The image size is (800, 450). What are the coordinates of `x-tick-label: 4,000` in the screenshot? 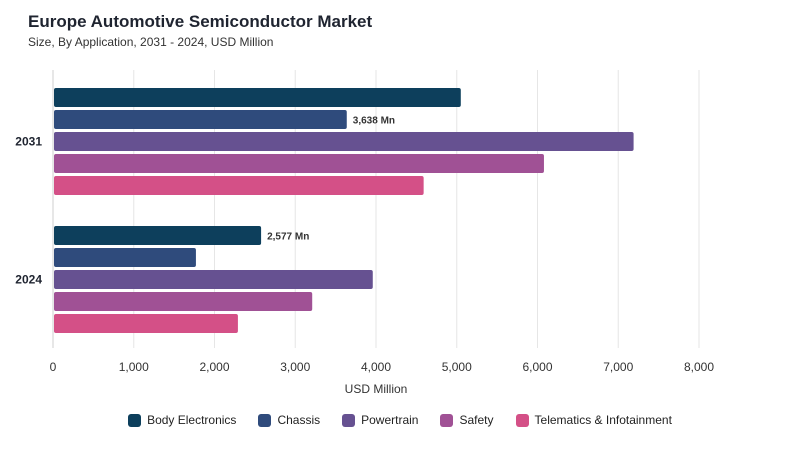 It's located at (376, 367).